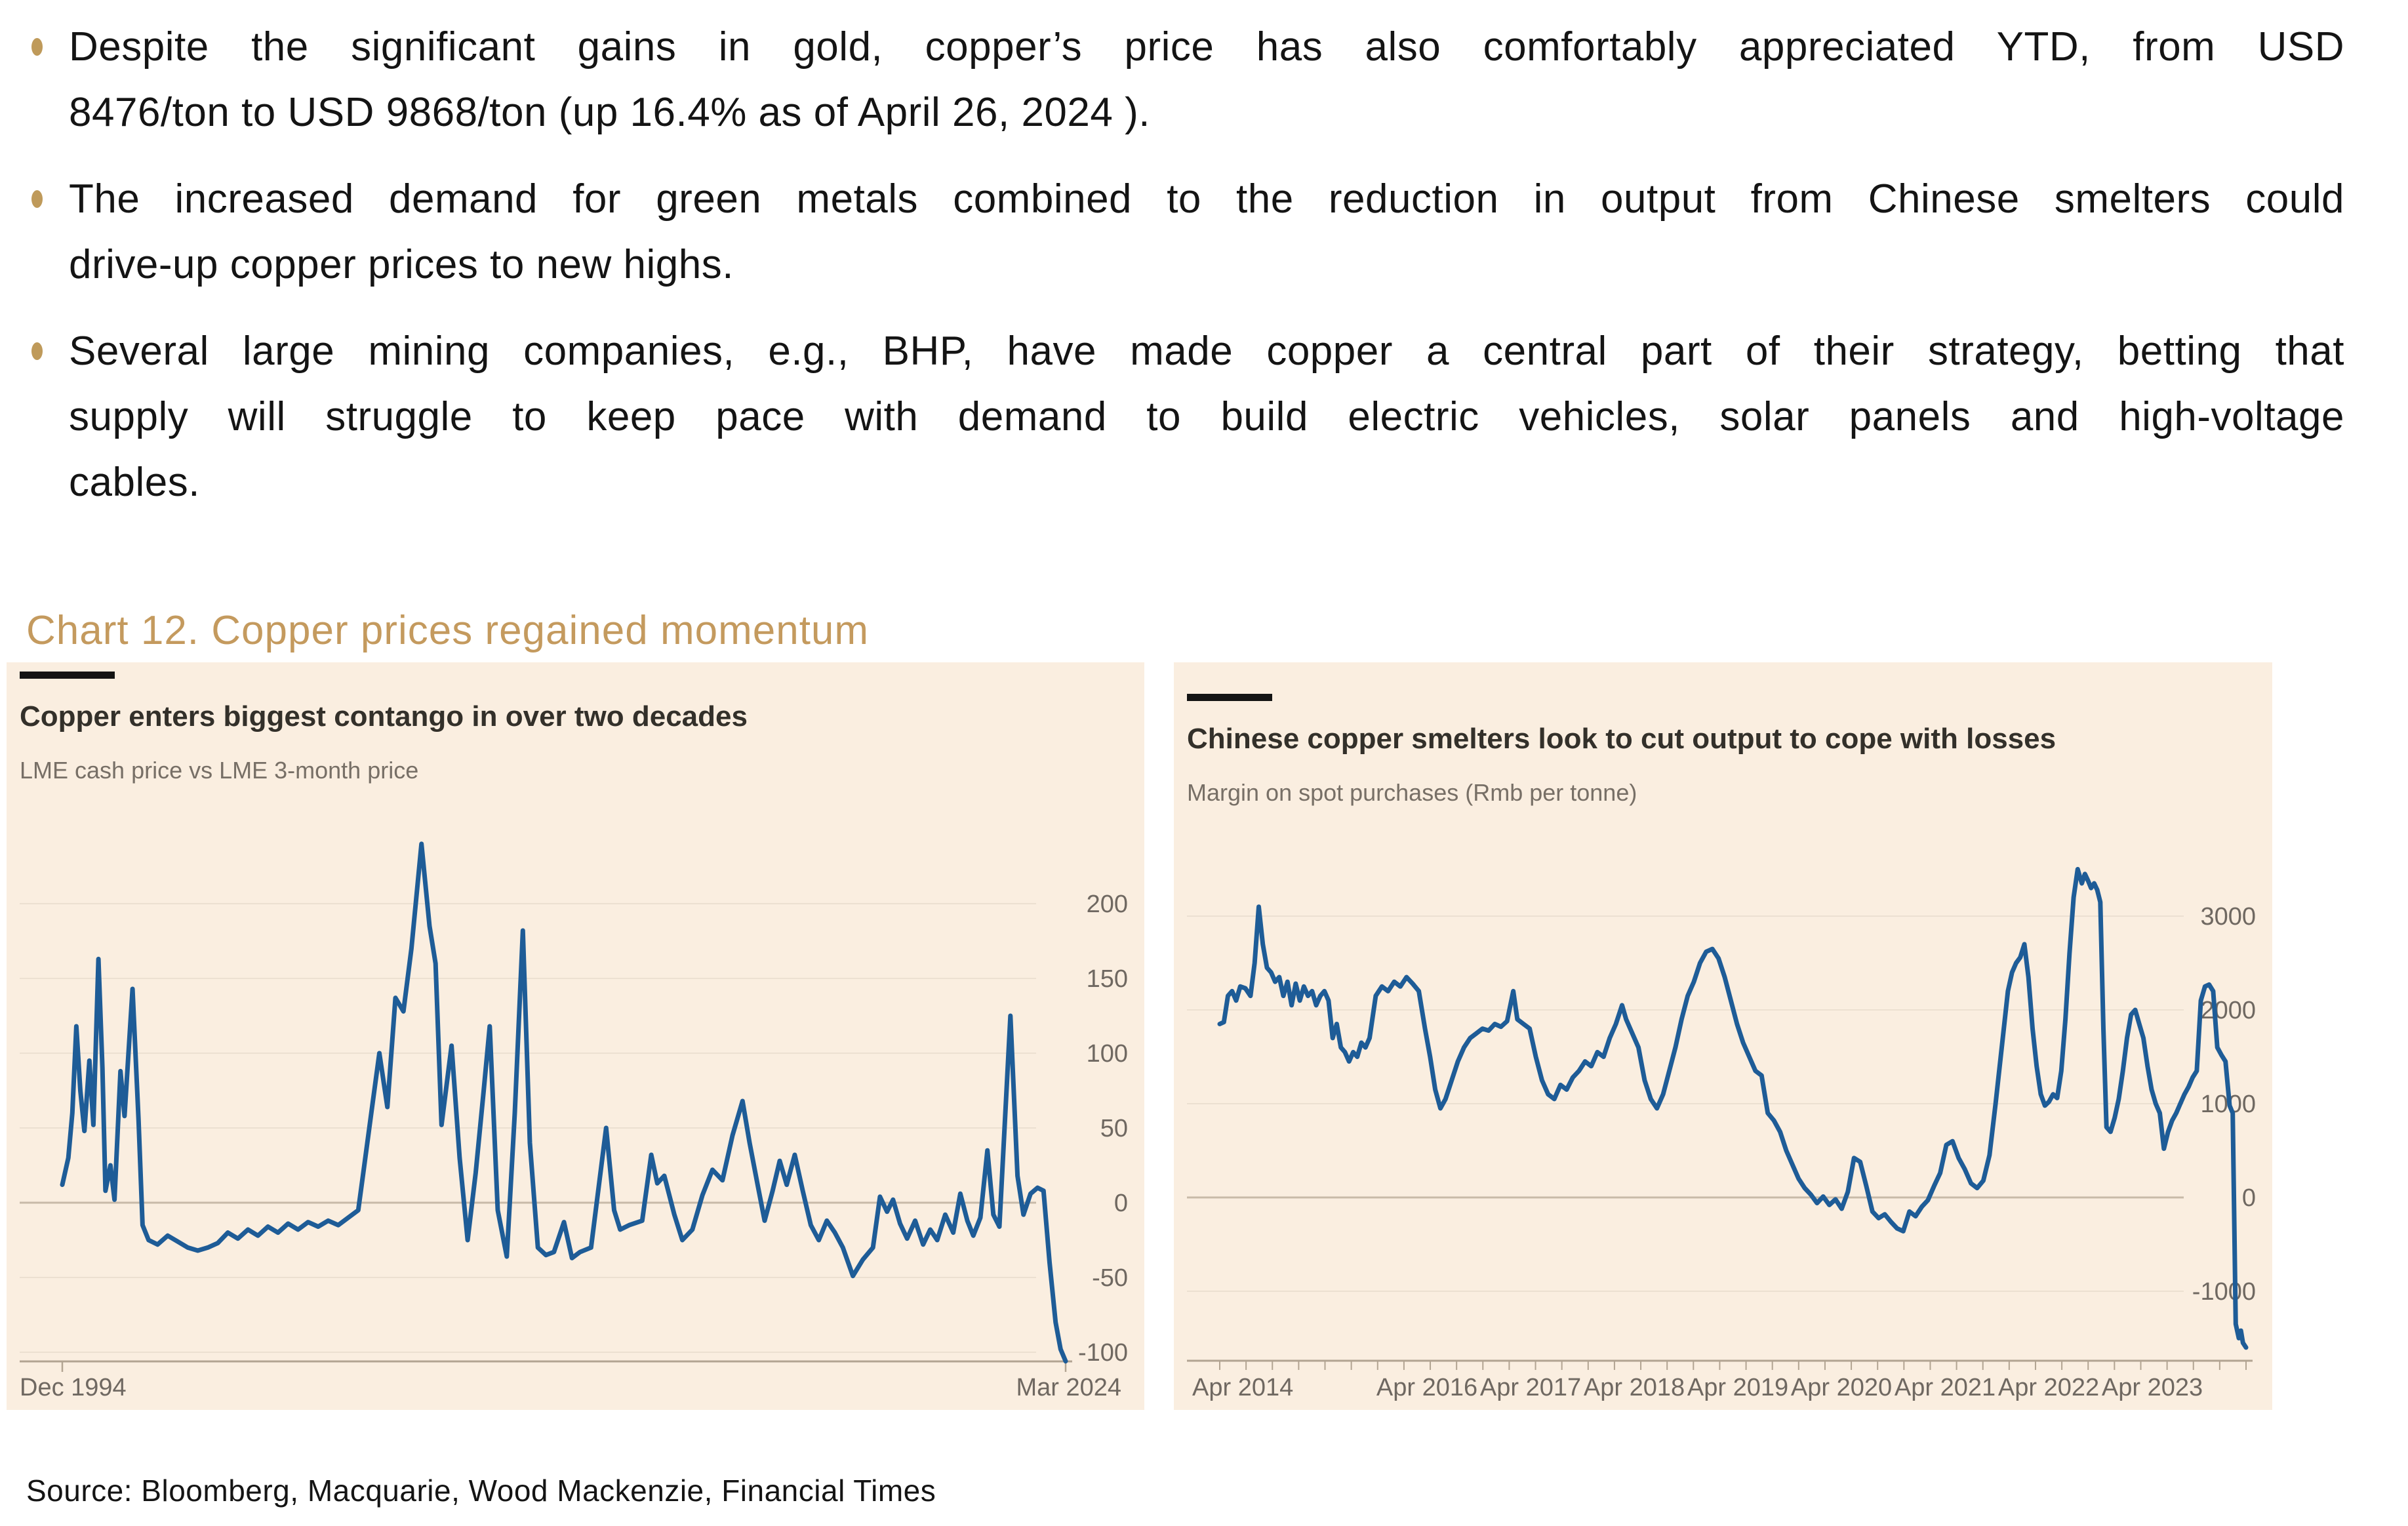 This screenshot has height=1526, width=2408. Describe the element at coordinates (1946, 1388) in the screenshot. I see `x-axis-label: Apr 2021` at that location.